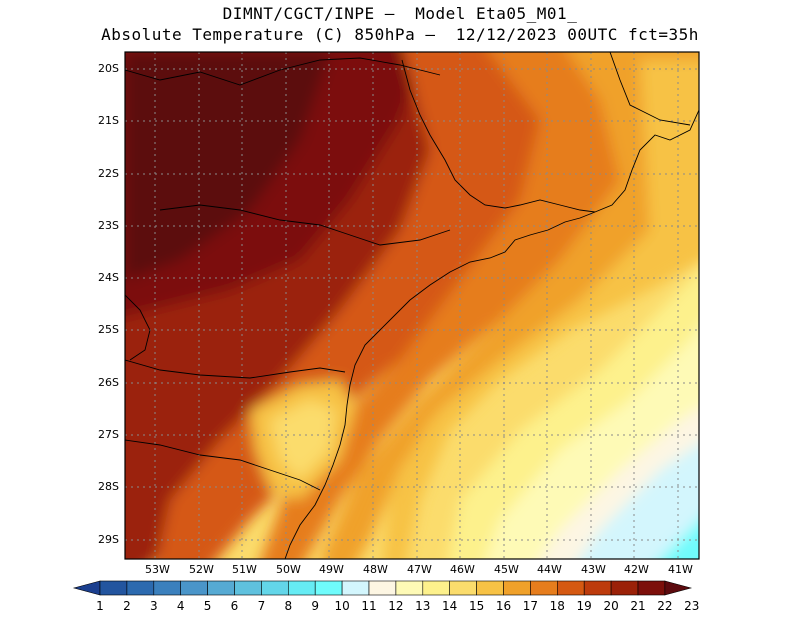 This screenshot has height=618, width=800. Describe the element at coordinates (153, 606) in the screenshot. I see `colorbar-label: 3` at that location.